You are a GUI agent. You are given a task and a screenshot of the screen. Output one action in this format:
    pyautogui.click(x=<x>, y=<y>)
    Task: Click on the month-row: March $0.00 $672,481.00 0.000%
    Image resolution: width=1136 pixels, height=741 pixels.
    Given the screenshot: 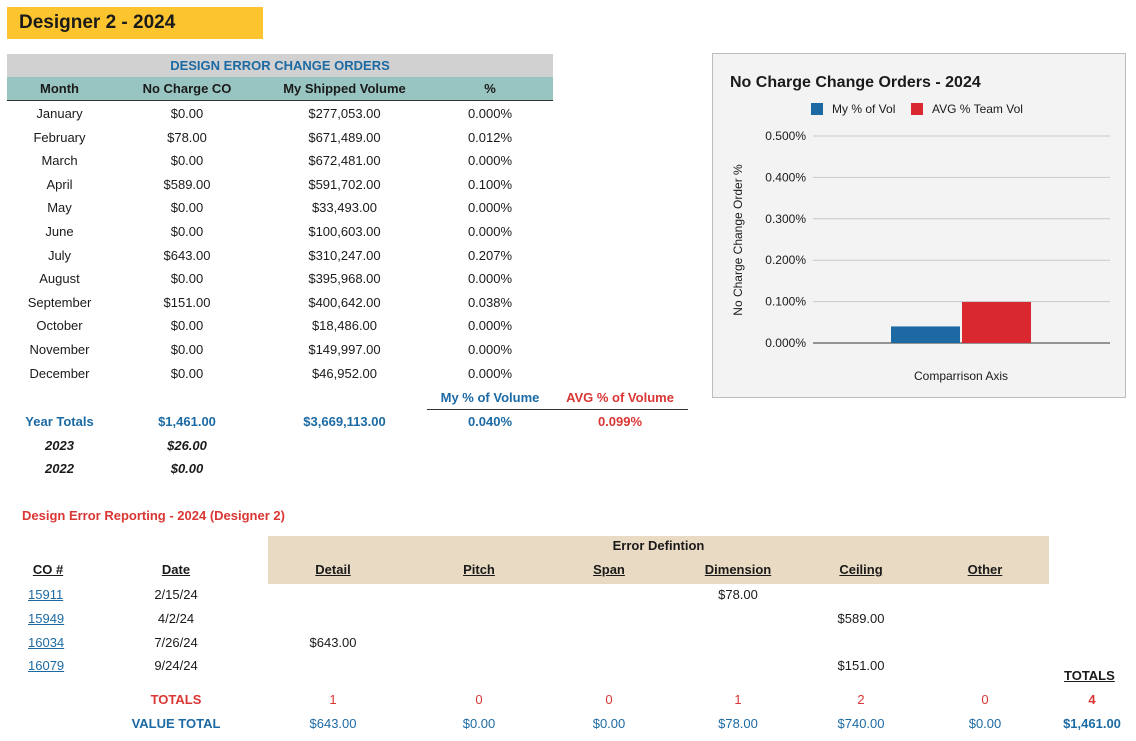 What is the action you would take?
    pyautogui.click(x=280, y=160)
    